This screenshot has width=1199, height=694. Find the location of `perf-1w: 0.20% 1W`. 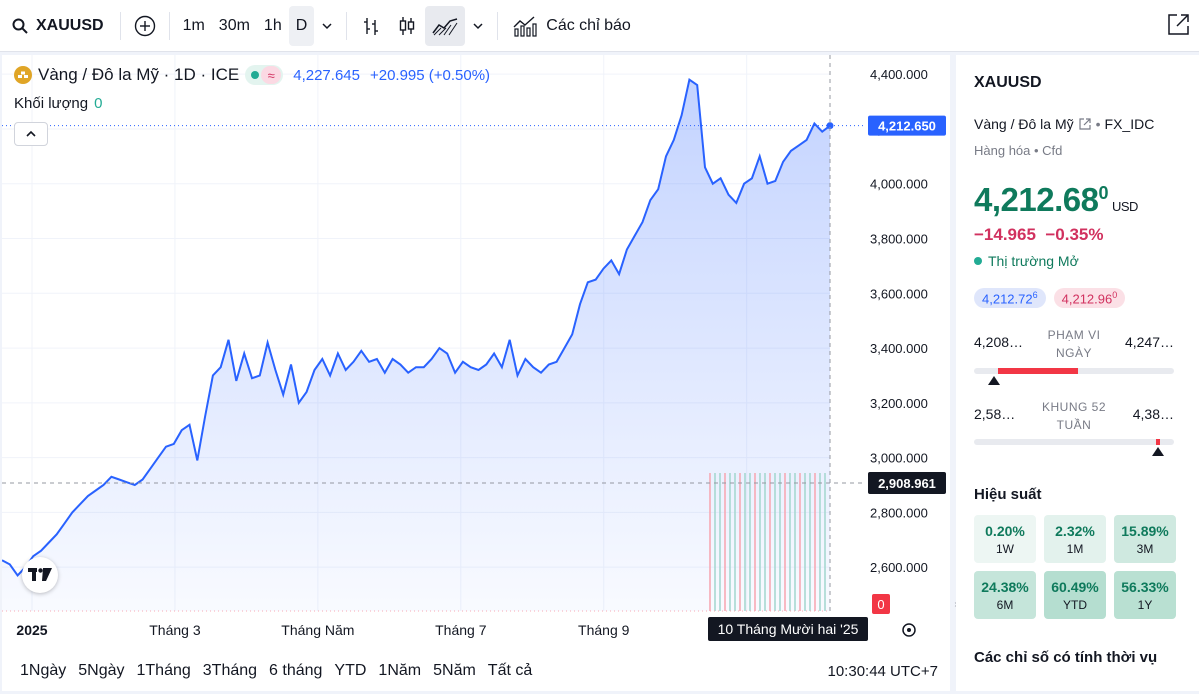

perf-1w: 0.20% 1W is located at coordinates (1005, 539).